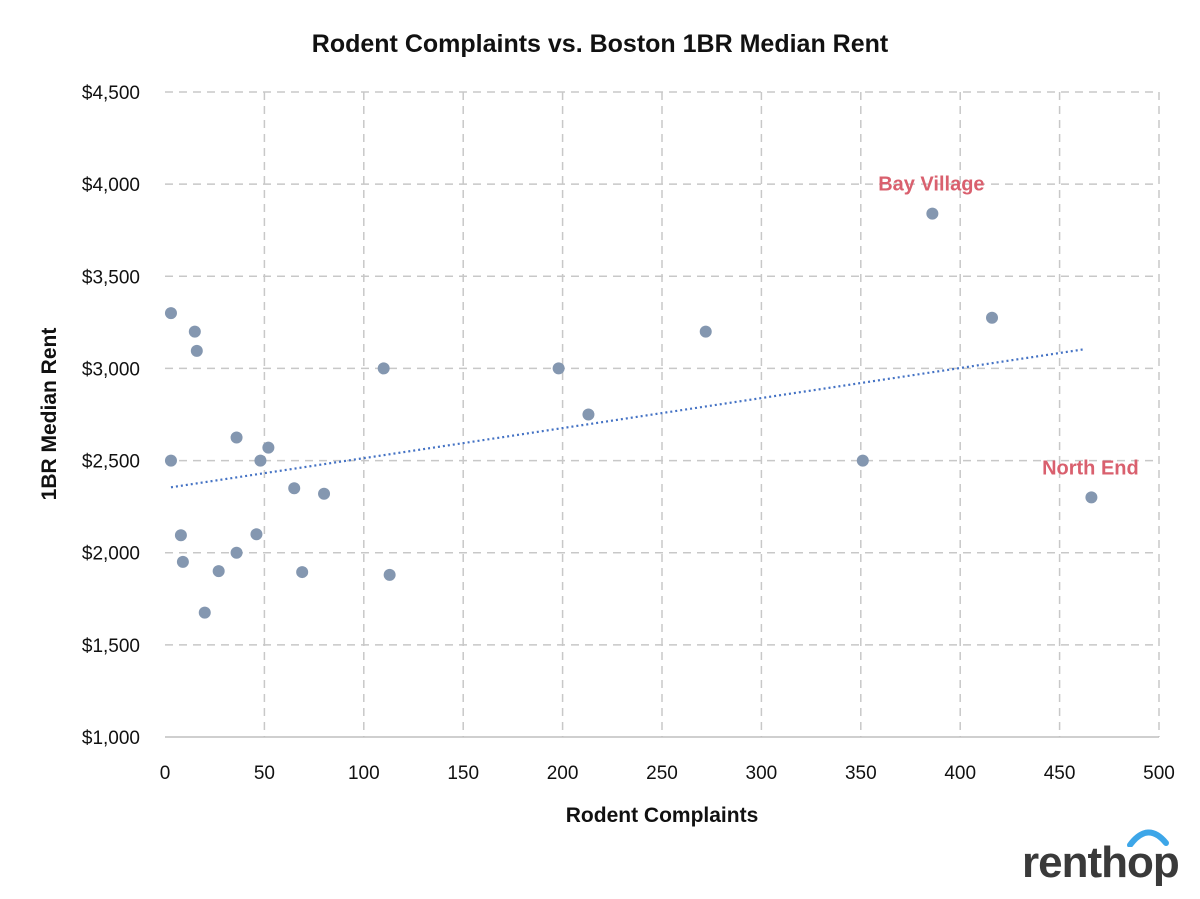 This screenshot has height=899, width=1200. I want to click on y-tick-label: $1,000, so click(111, 738).